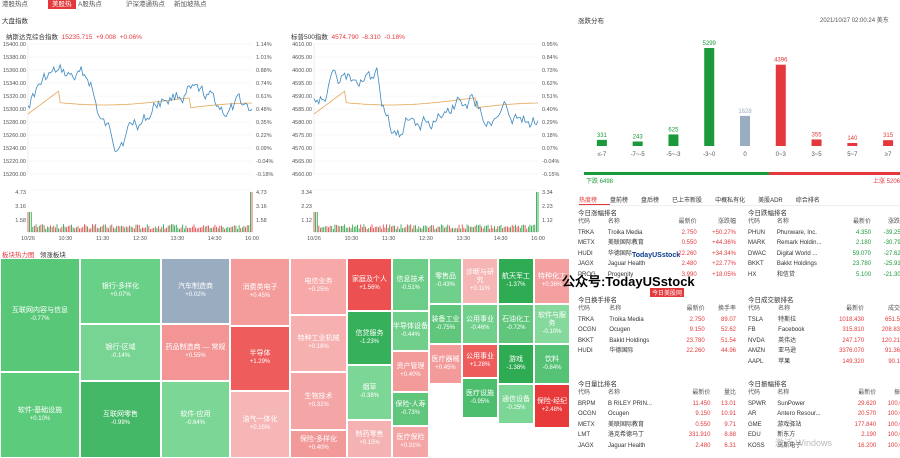 This screenshot has width=900, height=458. What do you see at coordinates (260, 358) in the screenshot?
I see `heatmap-cell: 半导体 +1.29%` at bounding box center [260, 358].